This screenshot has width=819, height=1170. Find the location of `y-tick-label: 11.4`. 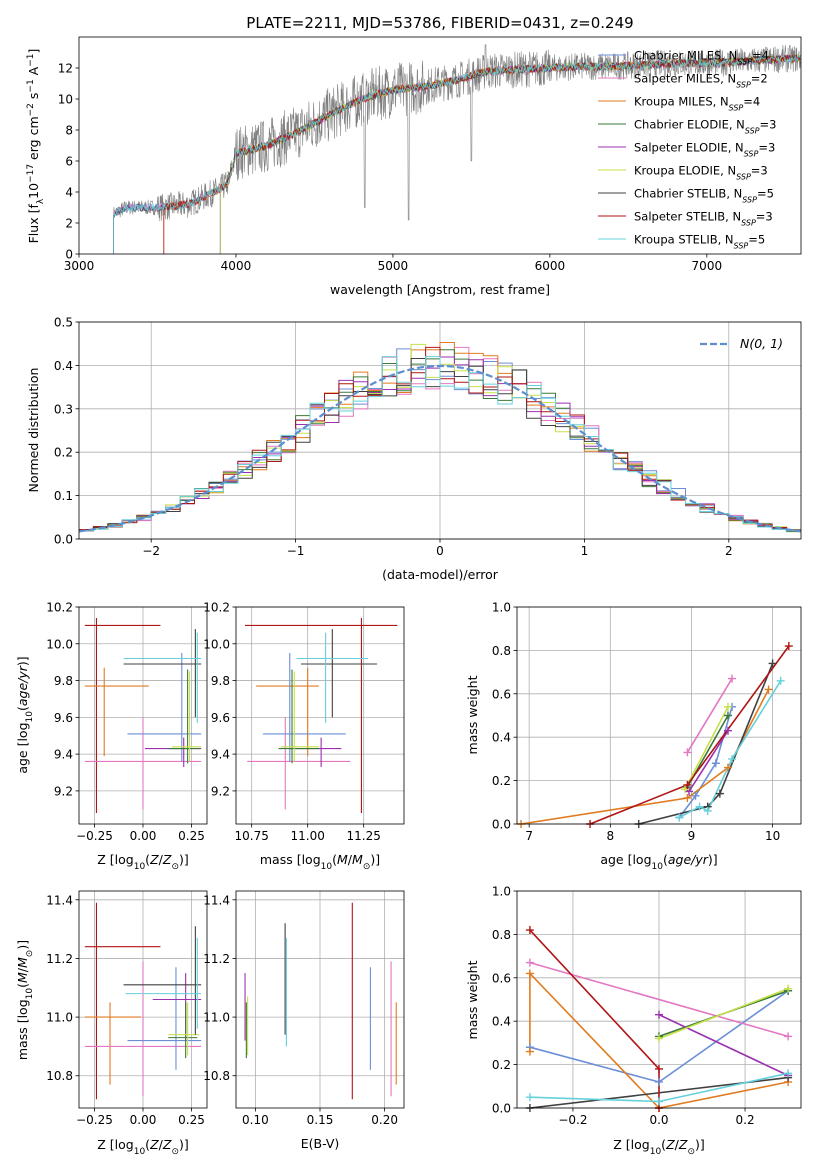

y-tick-label: 11.4 is located at coordinates (216, 900).